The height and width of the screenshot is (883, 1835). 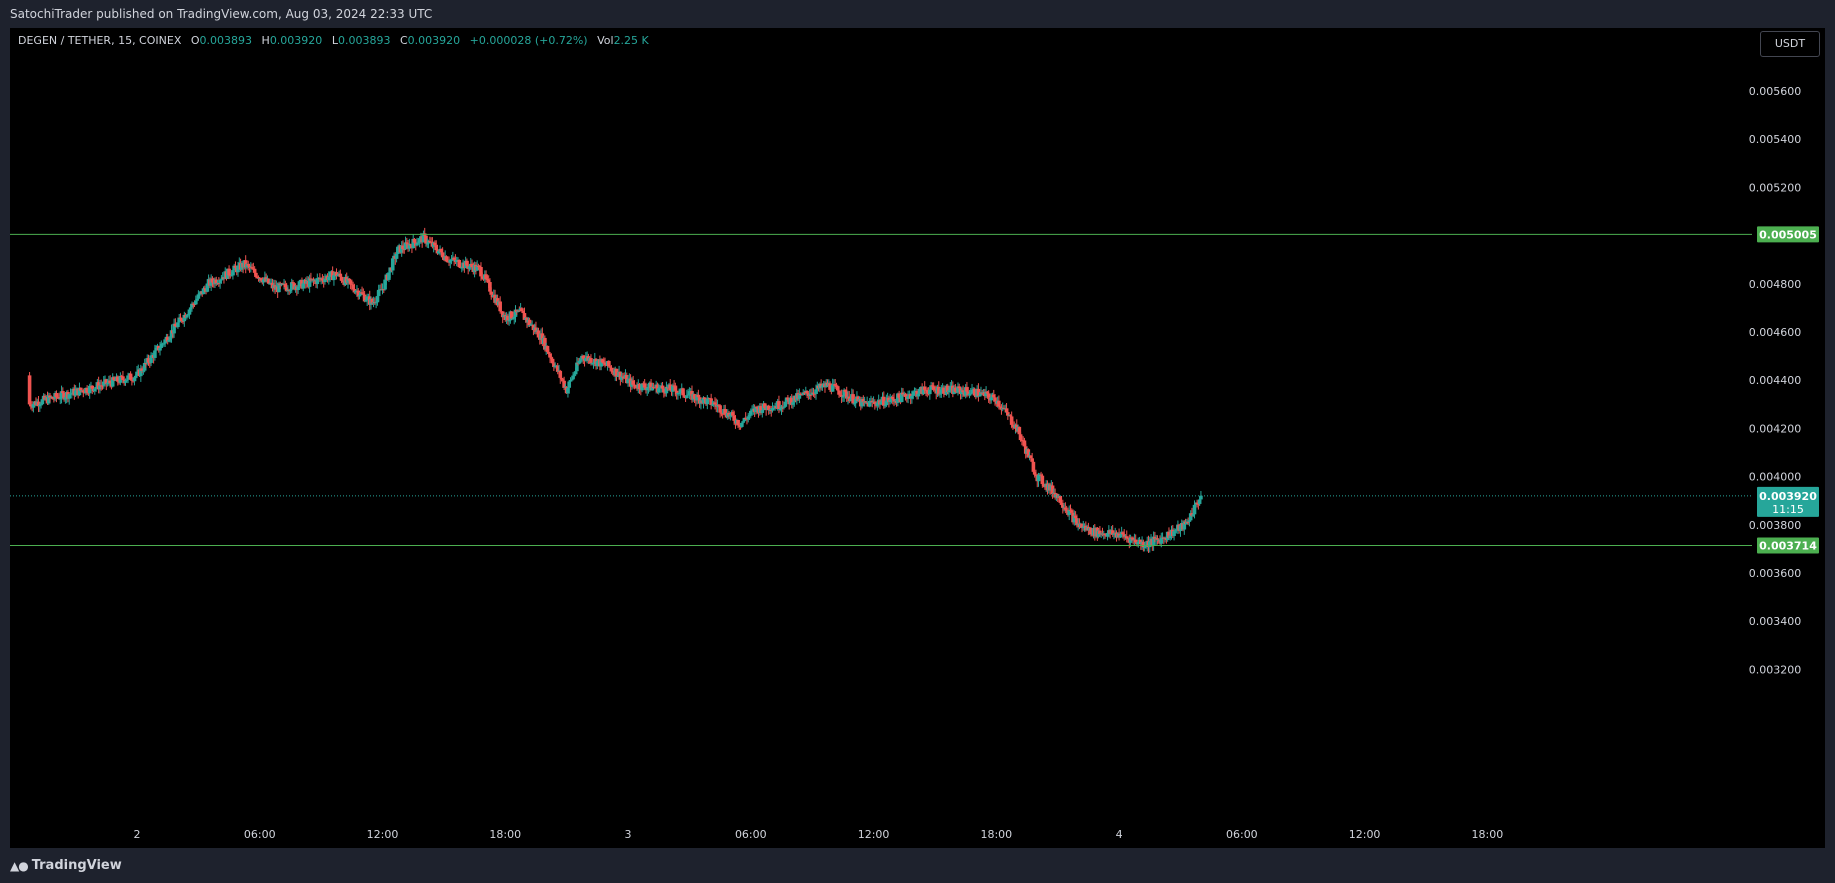 I want to click on currency-selector: USDT, so click(x=1790, y=44).